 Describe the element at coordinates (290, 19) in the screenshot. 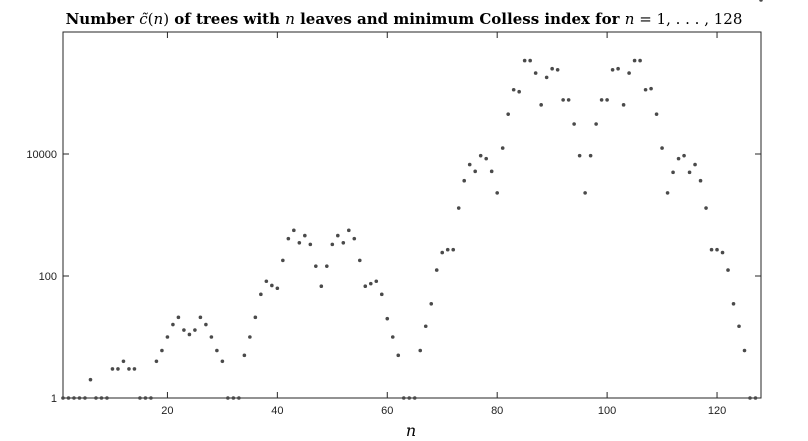

I see `title-n-symbol: n` at that location.